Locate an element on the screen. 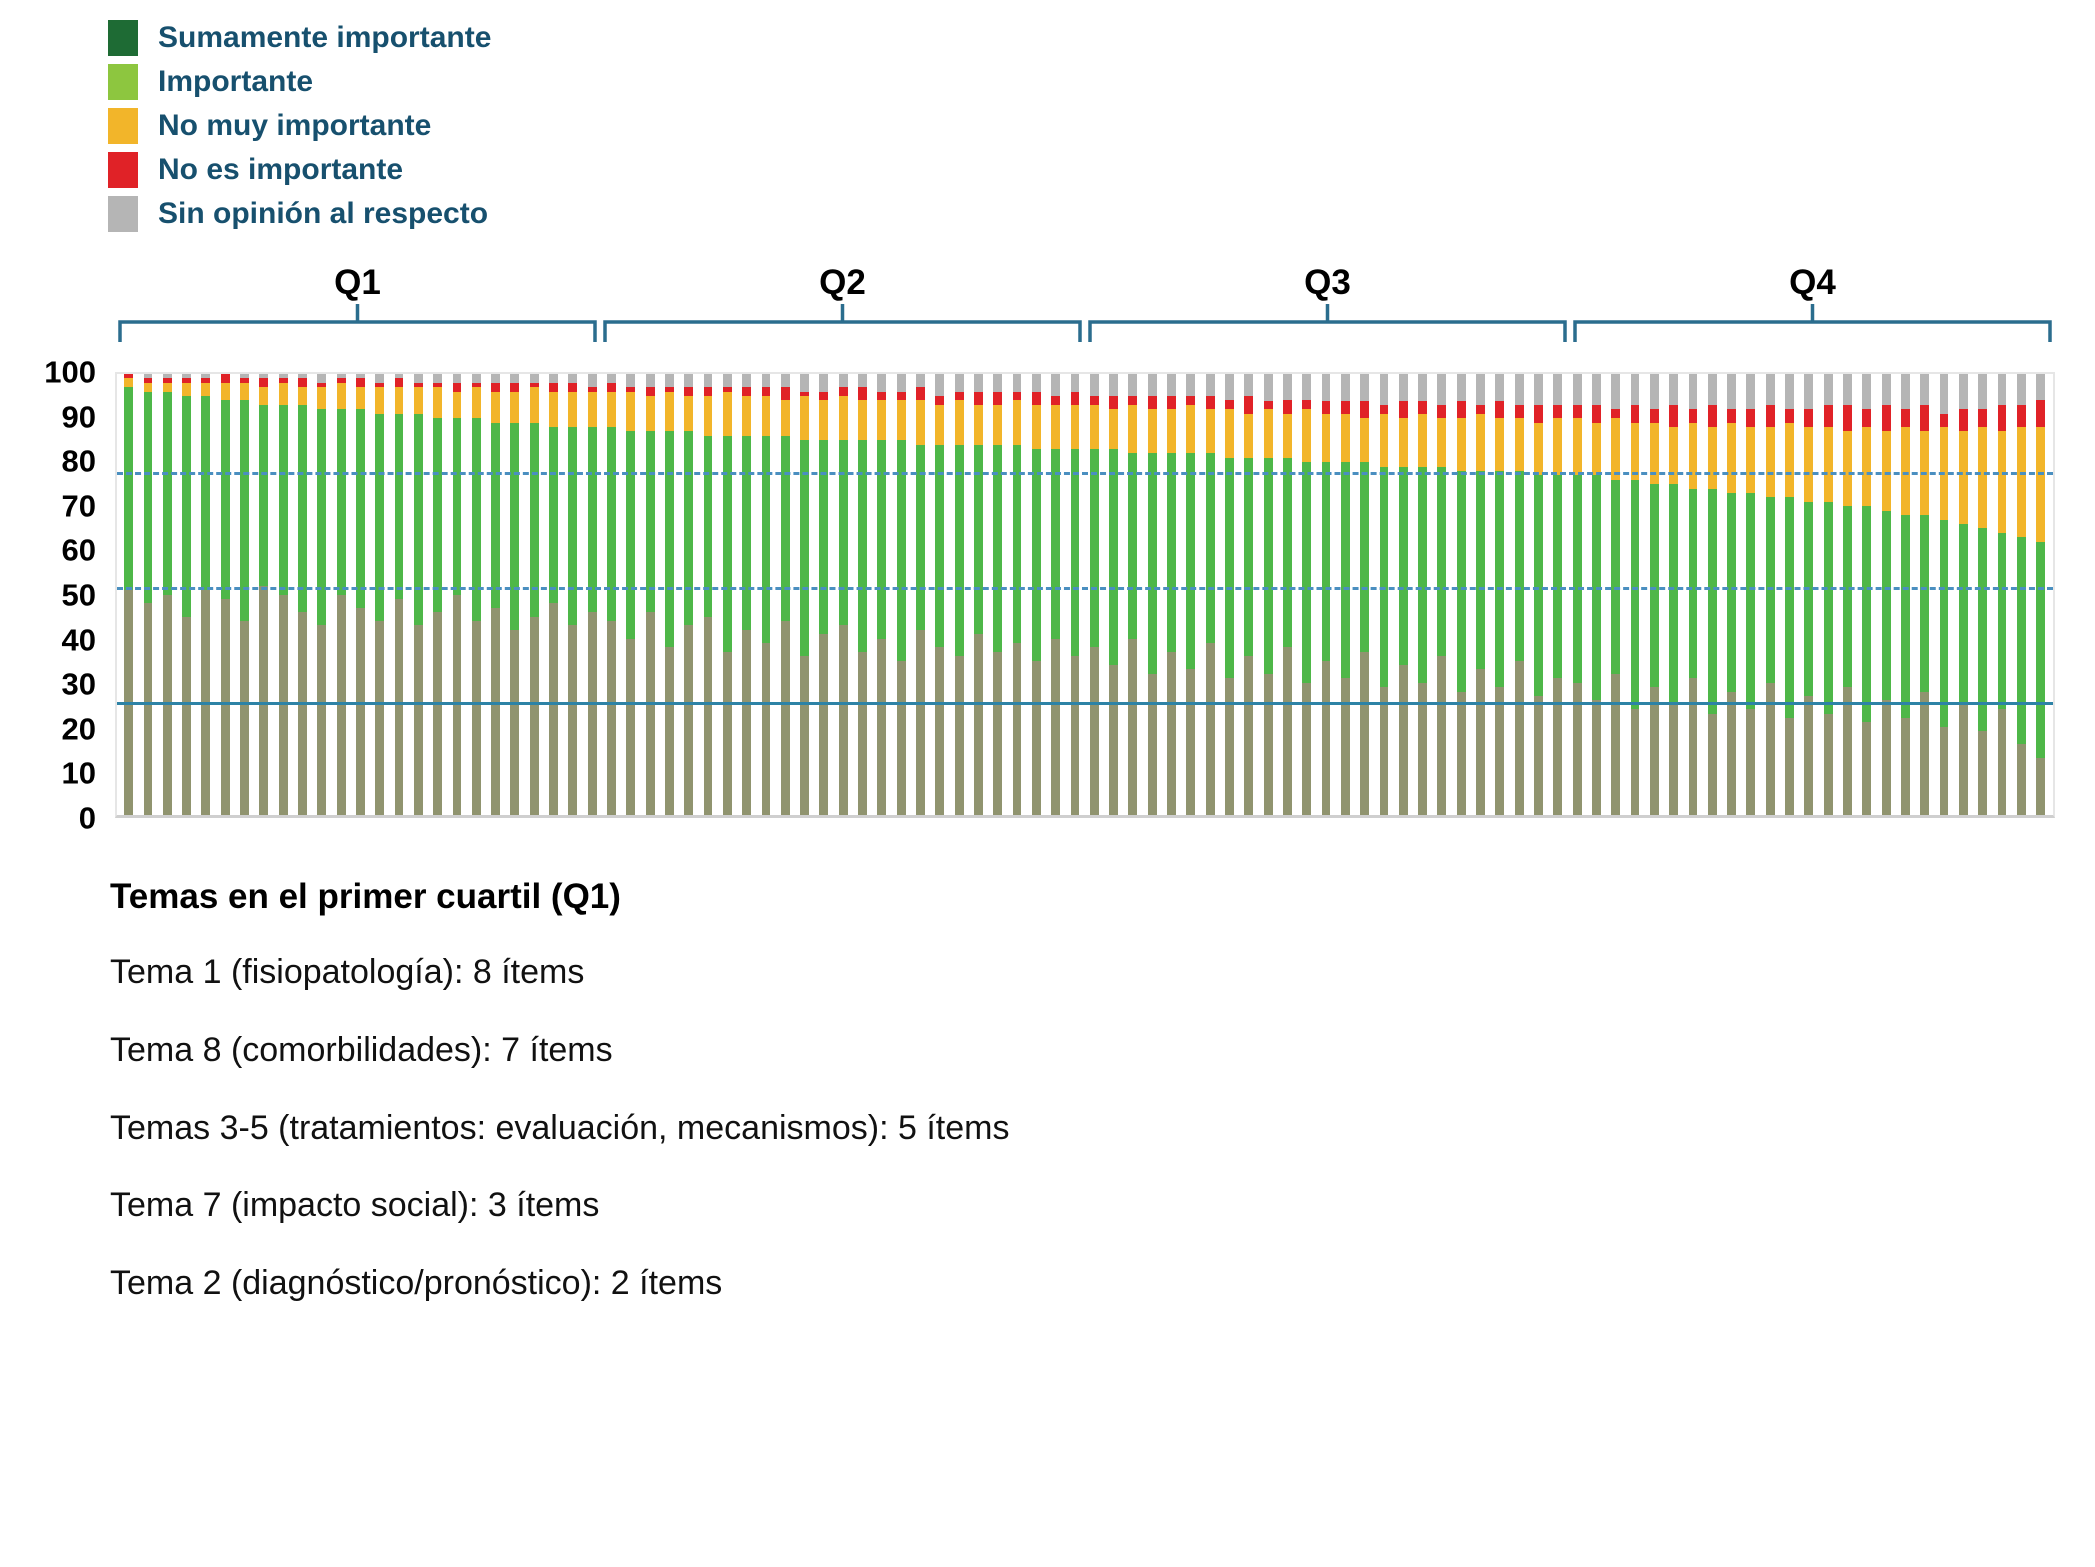  legend-item: Sin opinión al respecto is located at coordinates (299, 214).